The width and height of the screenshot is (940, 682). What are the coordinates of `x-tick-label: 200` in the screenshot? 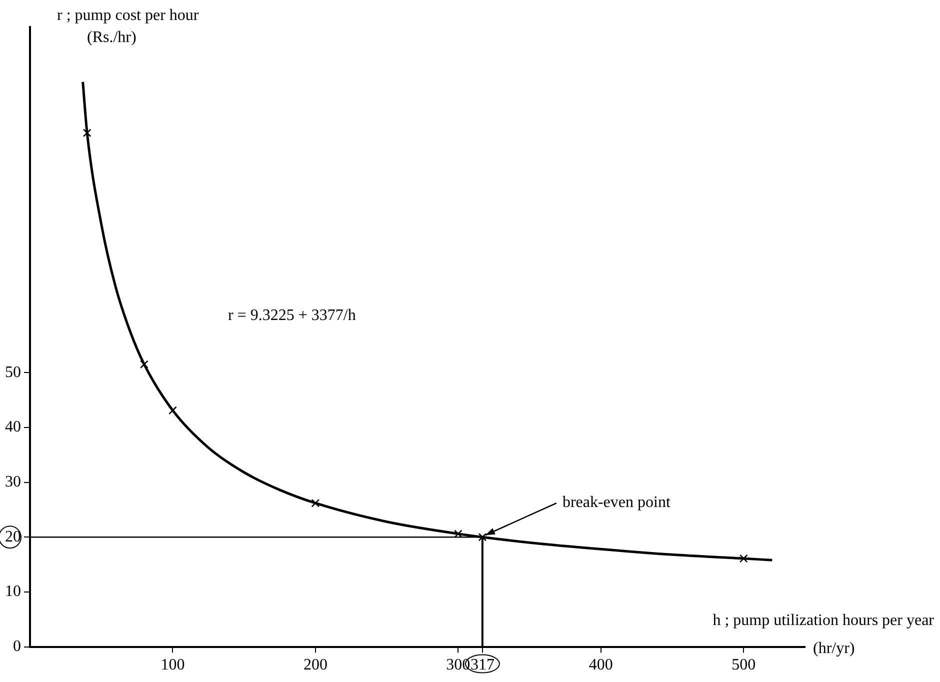 It's located at (315, 665).